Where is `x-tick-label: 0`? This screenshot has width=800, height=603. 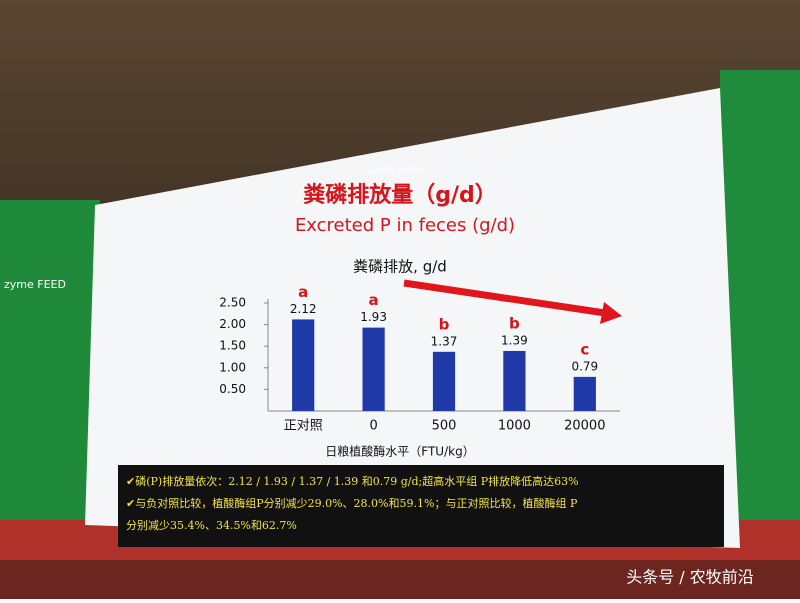 x-tick-label: 0 is located at coordinates (373, 426).